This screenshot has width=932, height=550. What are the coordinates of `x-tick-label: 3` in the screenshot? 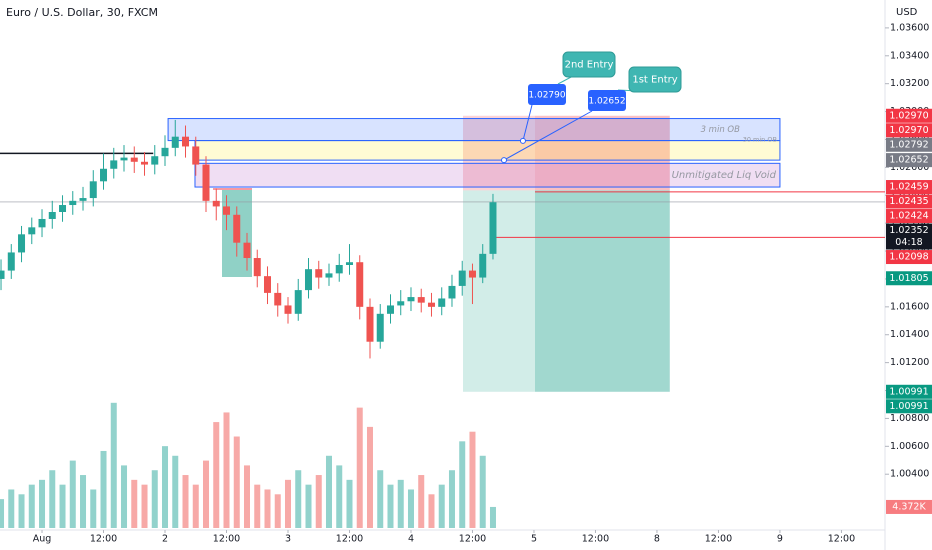 It's located at (288, 539).